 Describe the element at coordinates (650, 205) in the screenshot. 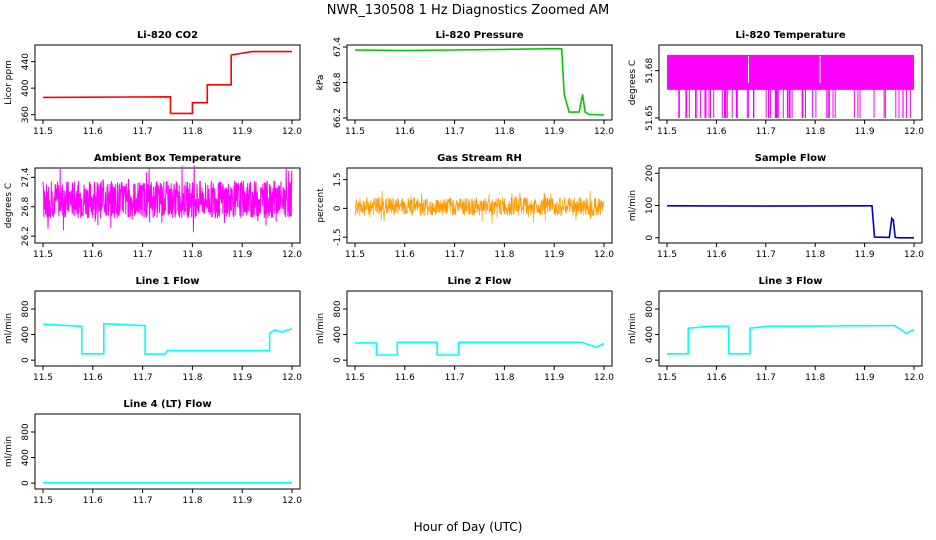

I see `y-tick-label: 100` at that location.